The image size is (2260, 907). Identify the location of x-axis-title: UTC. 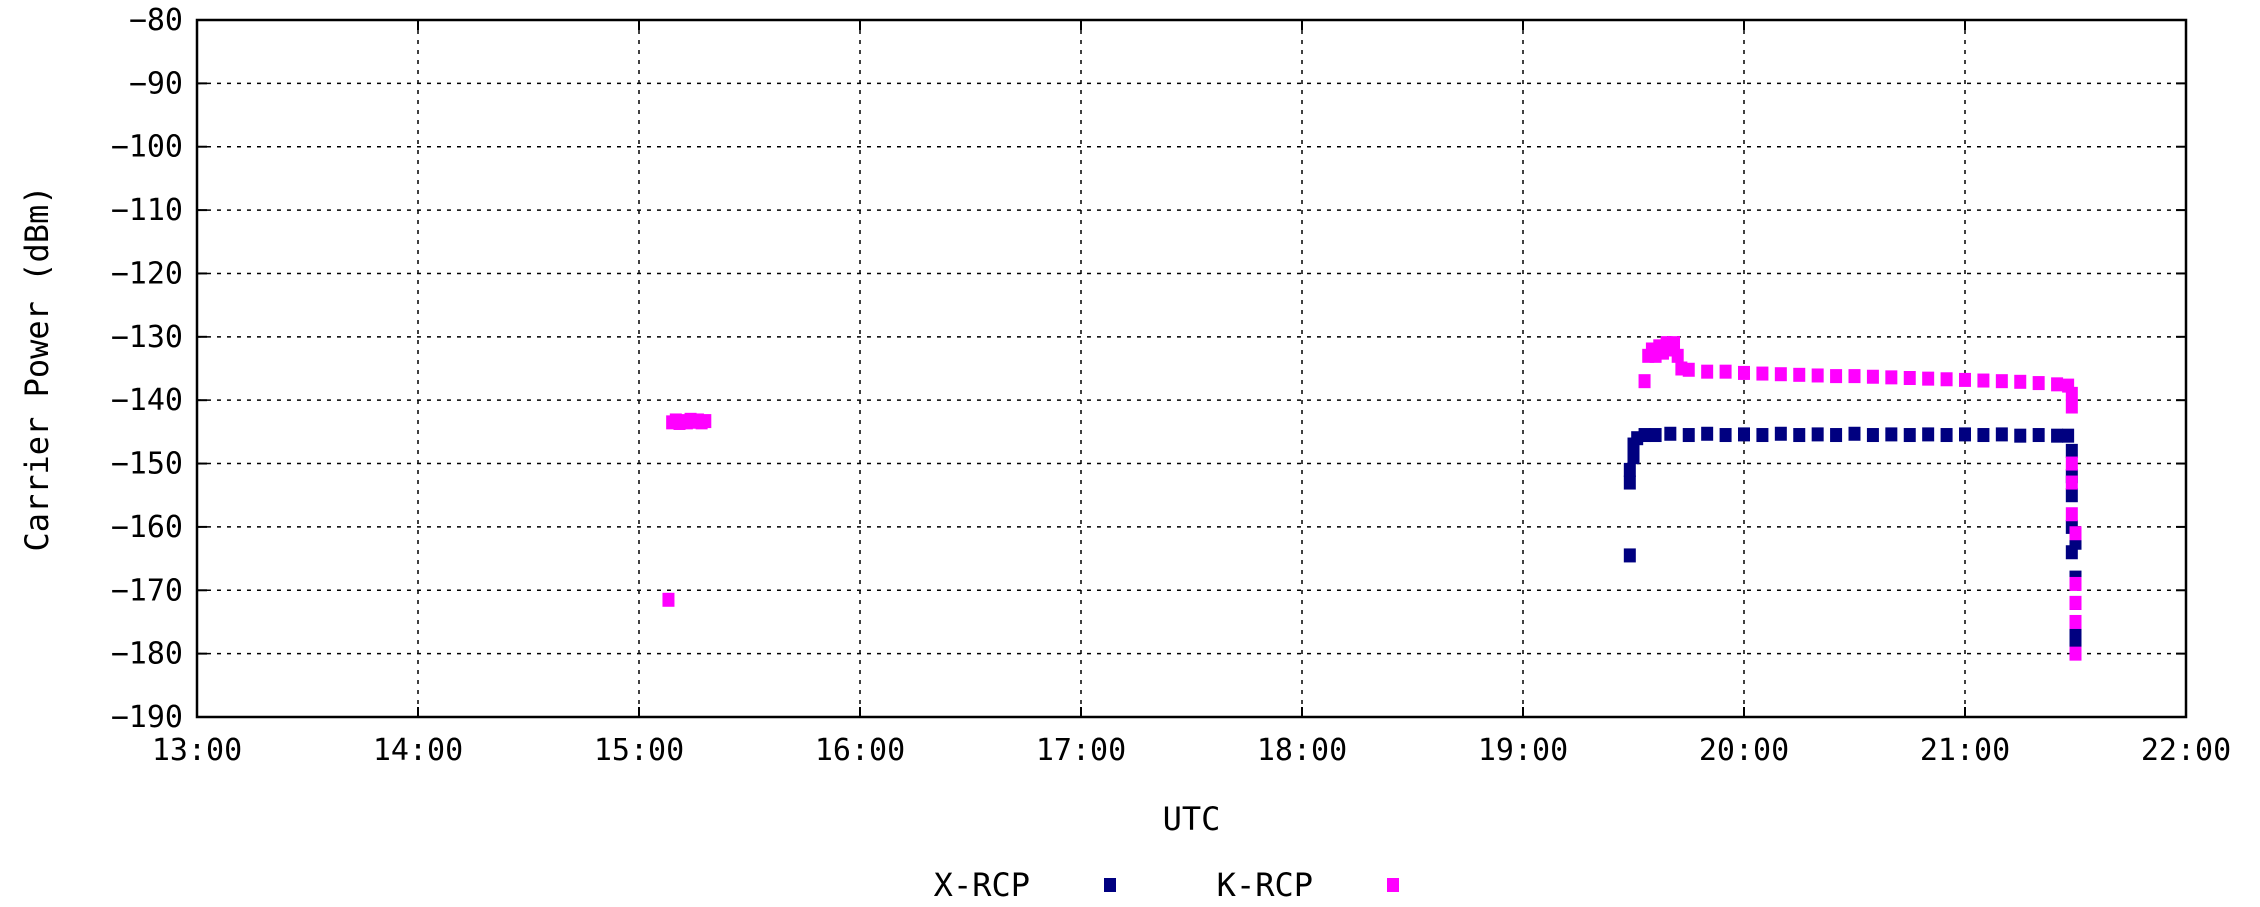
(1192, 819).